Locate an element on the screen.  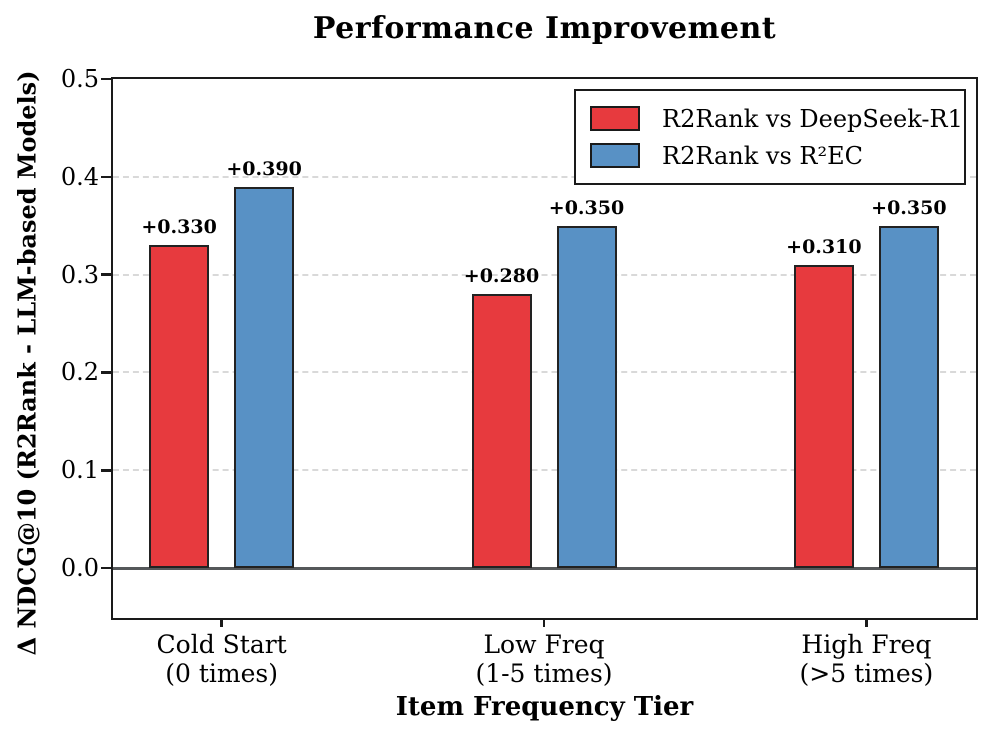
legend-swatch-red is located at coordinates (615, 118).